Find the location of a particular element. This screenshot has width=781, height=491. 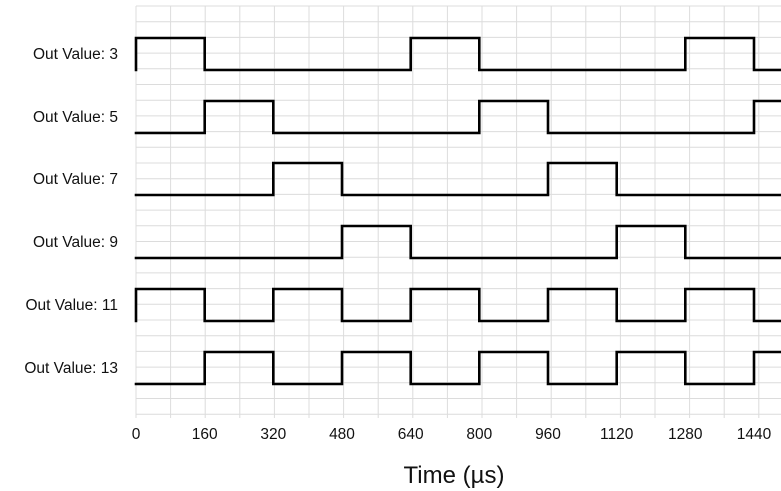

x-tick-label: 320 is located at coordinates (273, 434).